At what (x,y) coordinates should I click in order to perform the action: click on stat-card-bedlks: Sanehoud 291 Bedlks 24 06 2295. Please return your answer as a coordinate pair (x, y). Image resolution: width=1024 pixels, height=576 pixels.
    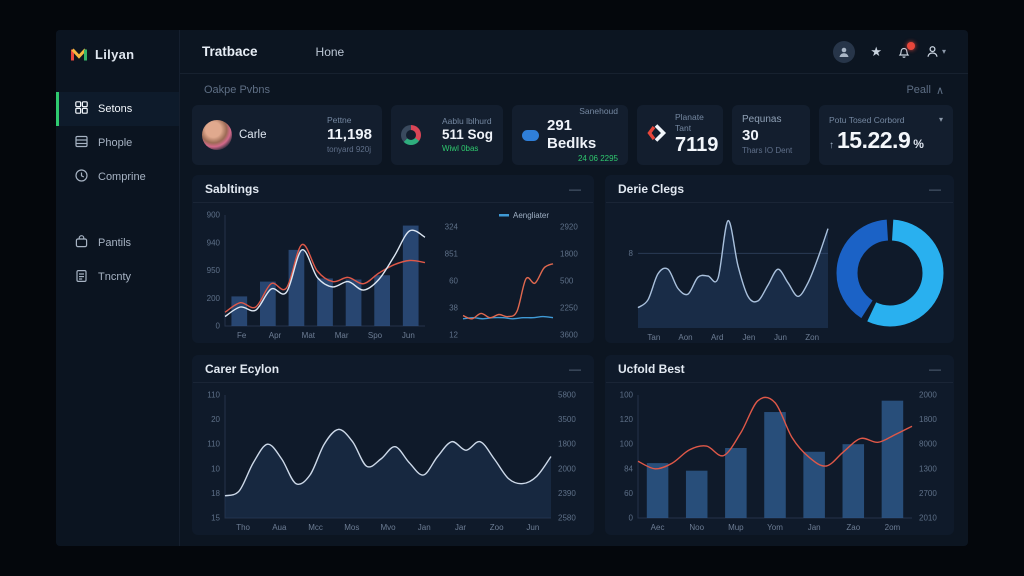
    Looking at the image, I should click on (570, 135).